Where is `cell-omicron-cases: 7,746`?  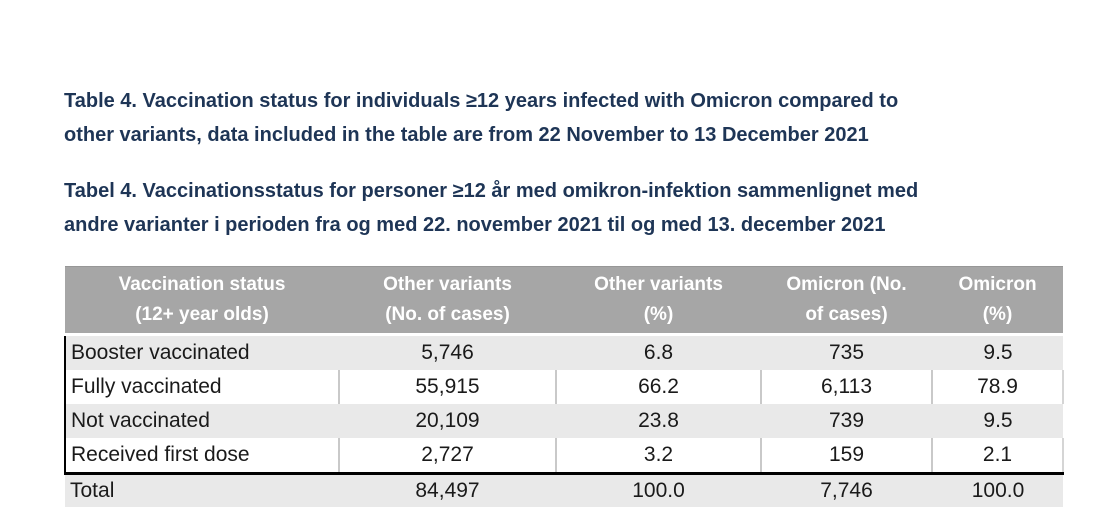
cell-omicron-cases: 7,746 is located at coordinates (846, 489).